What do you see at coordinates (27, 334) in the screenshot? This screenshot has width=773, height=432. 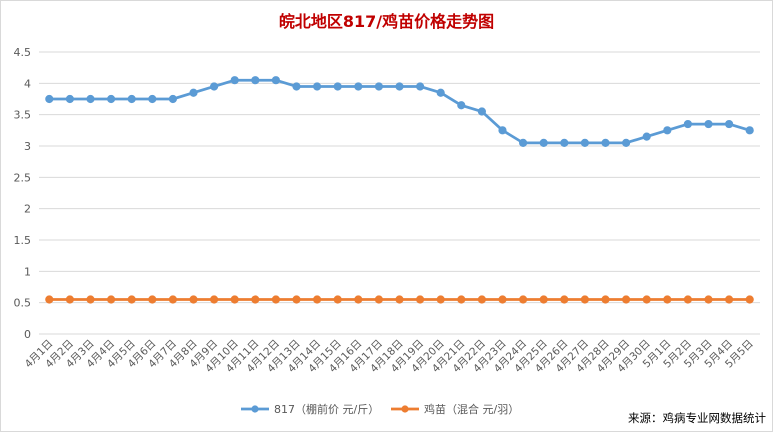 I see `y-tick-label: 0` at bounding box center [27, 334].